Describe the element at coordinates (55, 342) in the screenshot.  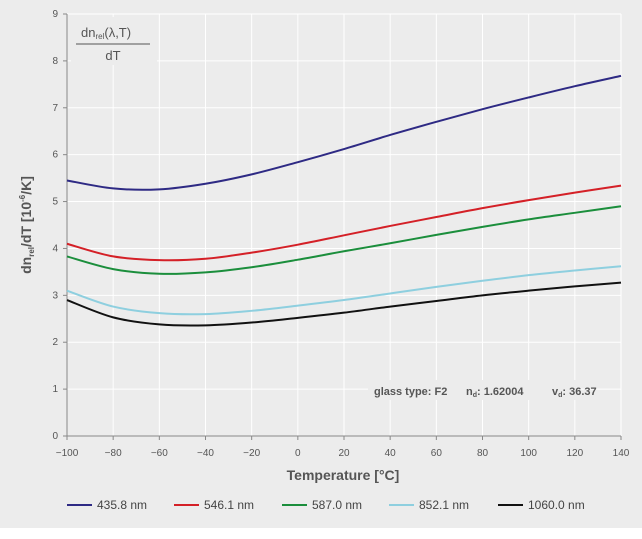
I see `y-tick-label: 2` at that location.